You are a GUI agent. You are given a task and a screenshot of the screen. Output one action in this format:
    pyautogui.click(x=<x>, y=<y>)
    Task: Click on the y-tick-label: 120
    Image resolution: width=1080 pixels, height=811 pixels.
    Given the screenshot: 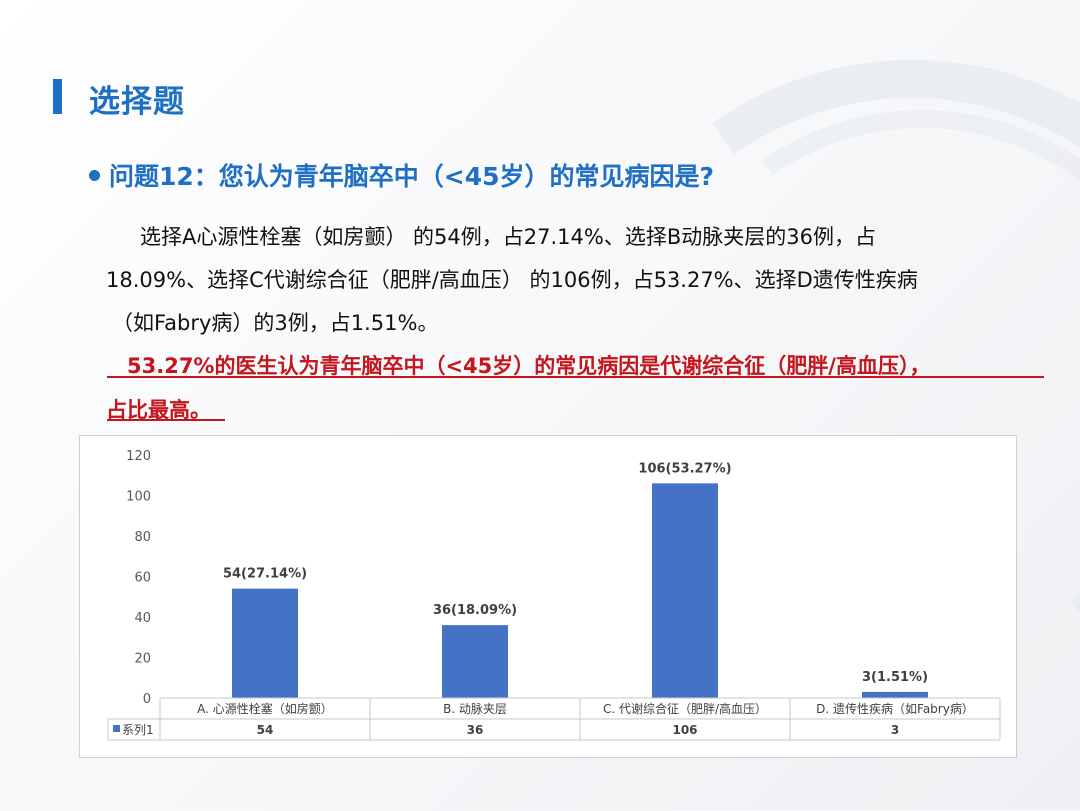 What is the action you would take?
    pyautogui.click(x=138, y=456)
    